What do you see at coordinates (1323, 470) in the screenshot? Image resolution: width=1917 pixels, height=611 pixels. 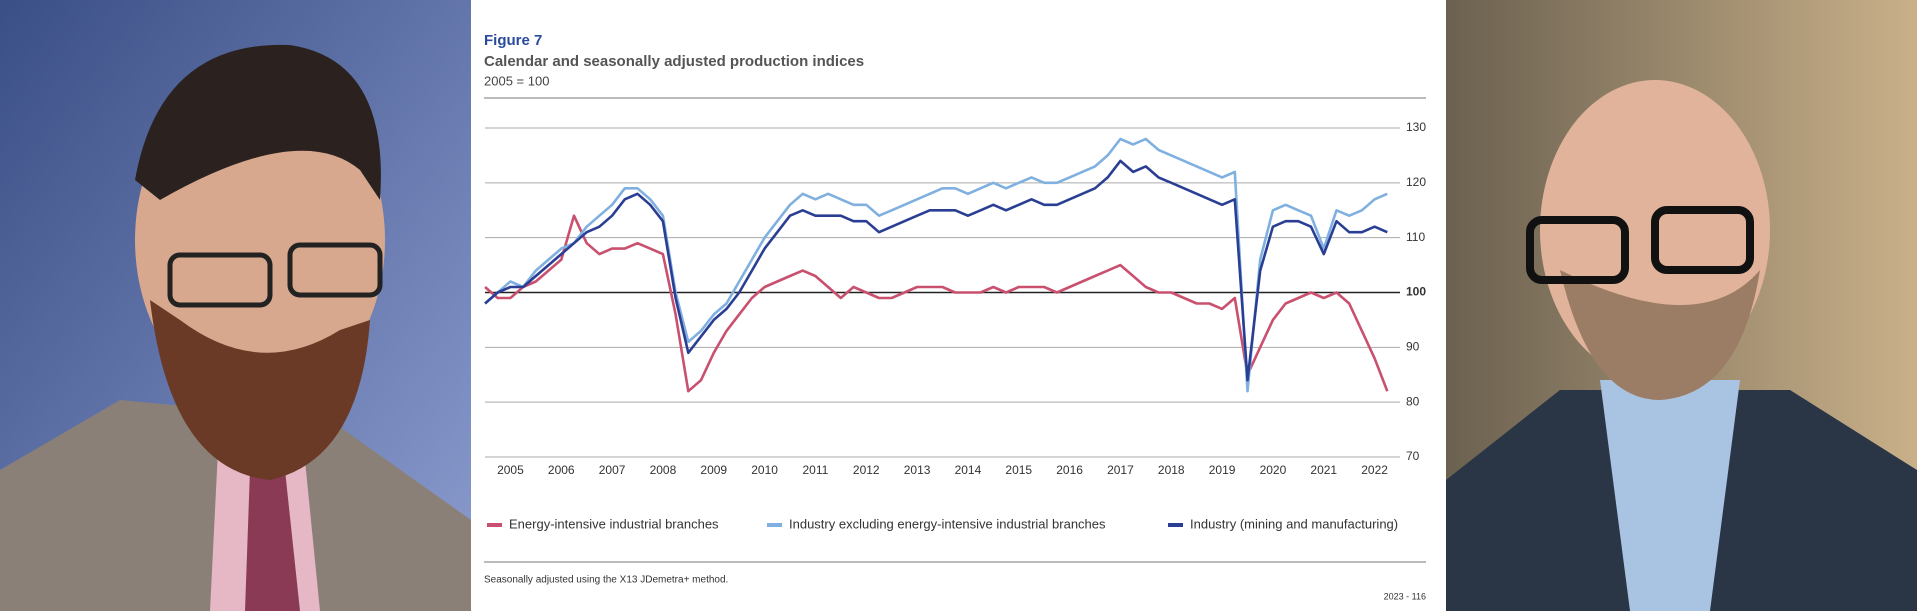 I see `x-tick-label: 2021` at bounding box center [1323, 470].